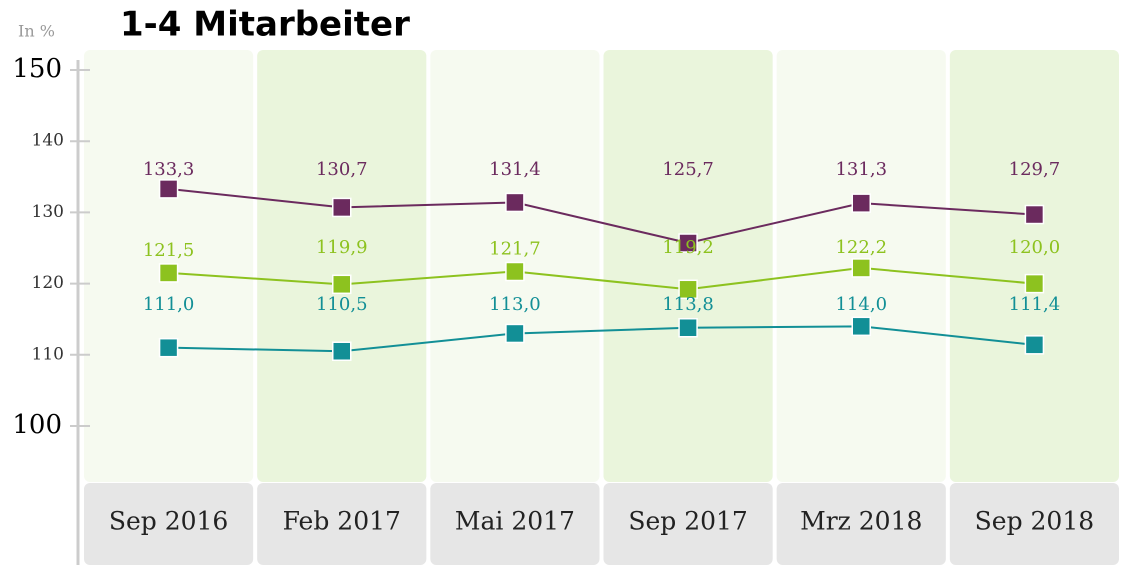  I want to click on x-tick-label: Feb 2017, so click(342, 521).